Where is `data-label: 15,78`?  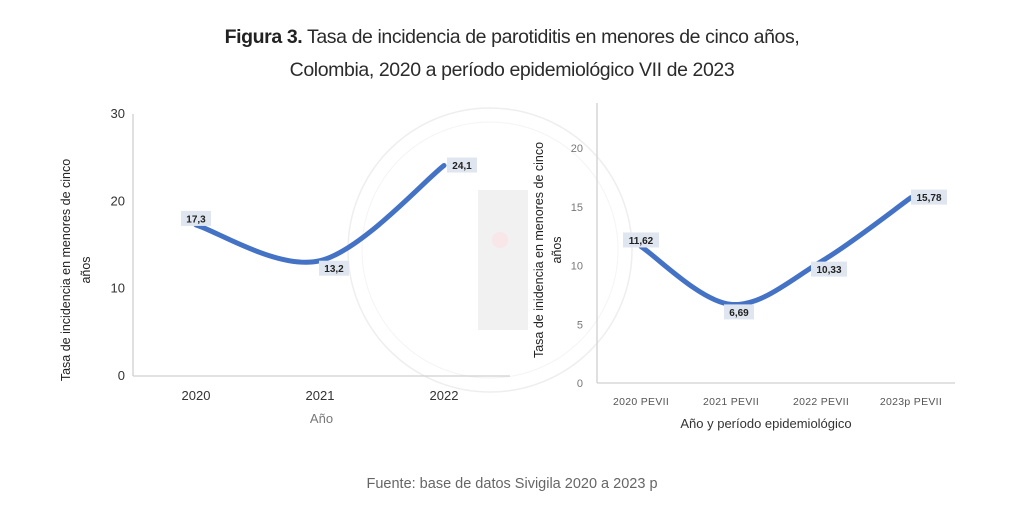 data-label: 15,78 is located at coordinates (928, 198).